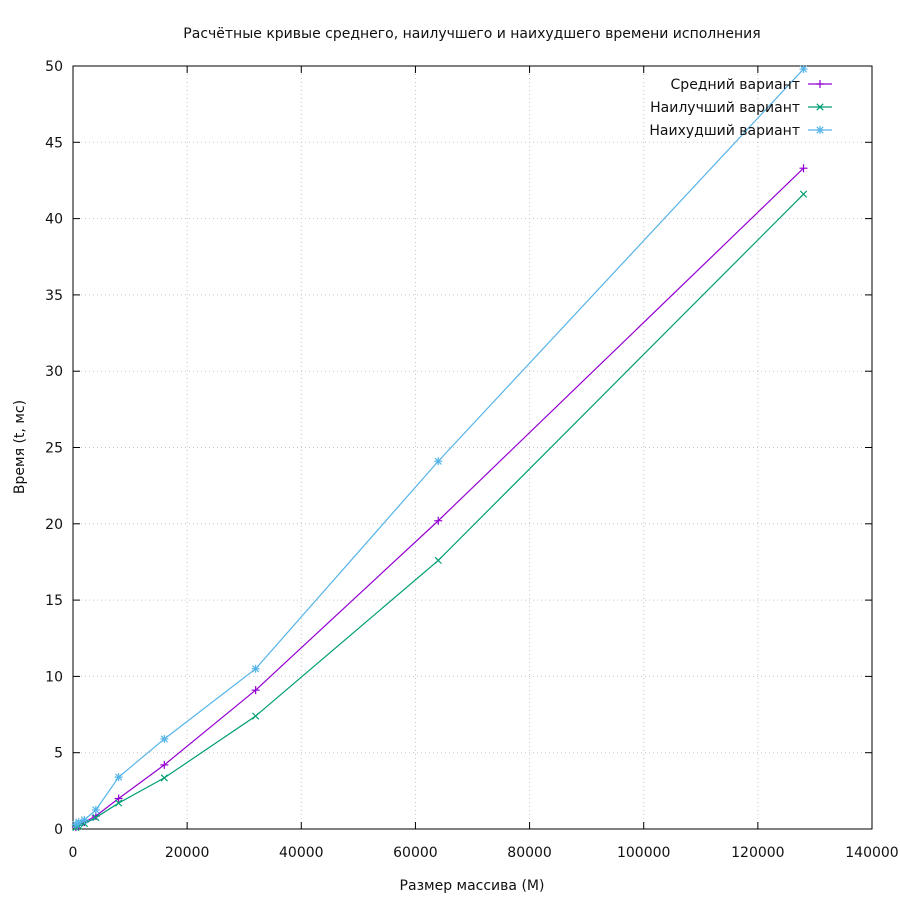  I want to click on legend-label: Наилучший вариант, so click(725, 108).